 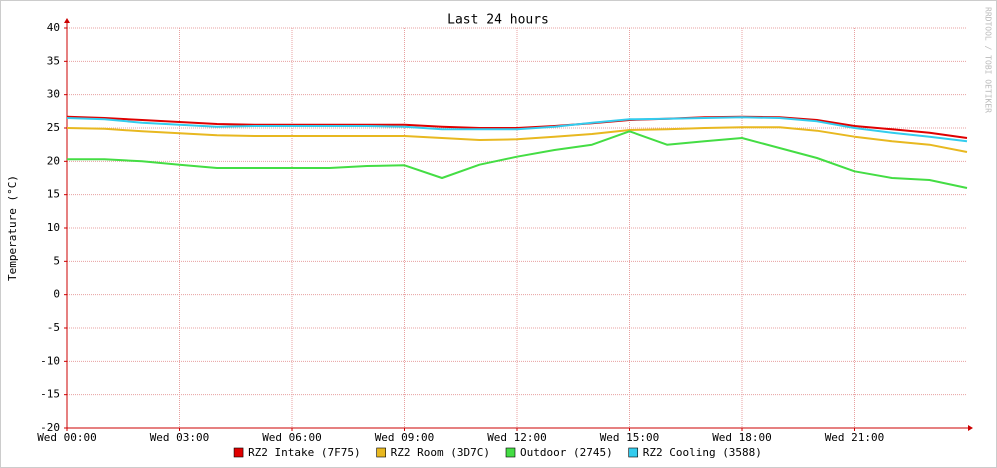 What do you see at coordinates (50, 360) in the screenshot?
I see `y-tick-label: -10` at bounding box center [50, 360].